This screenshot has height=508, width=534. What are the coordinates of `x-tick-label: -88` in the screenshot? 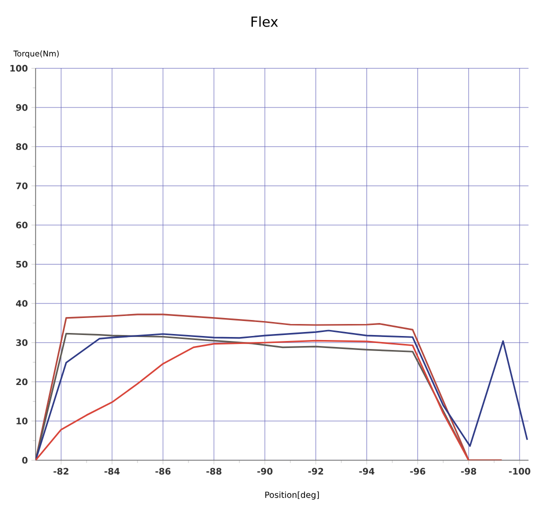 It's located at (214, 471).